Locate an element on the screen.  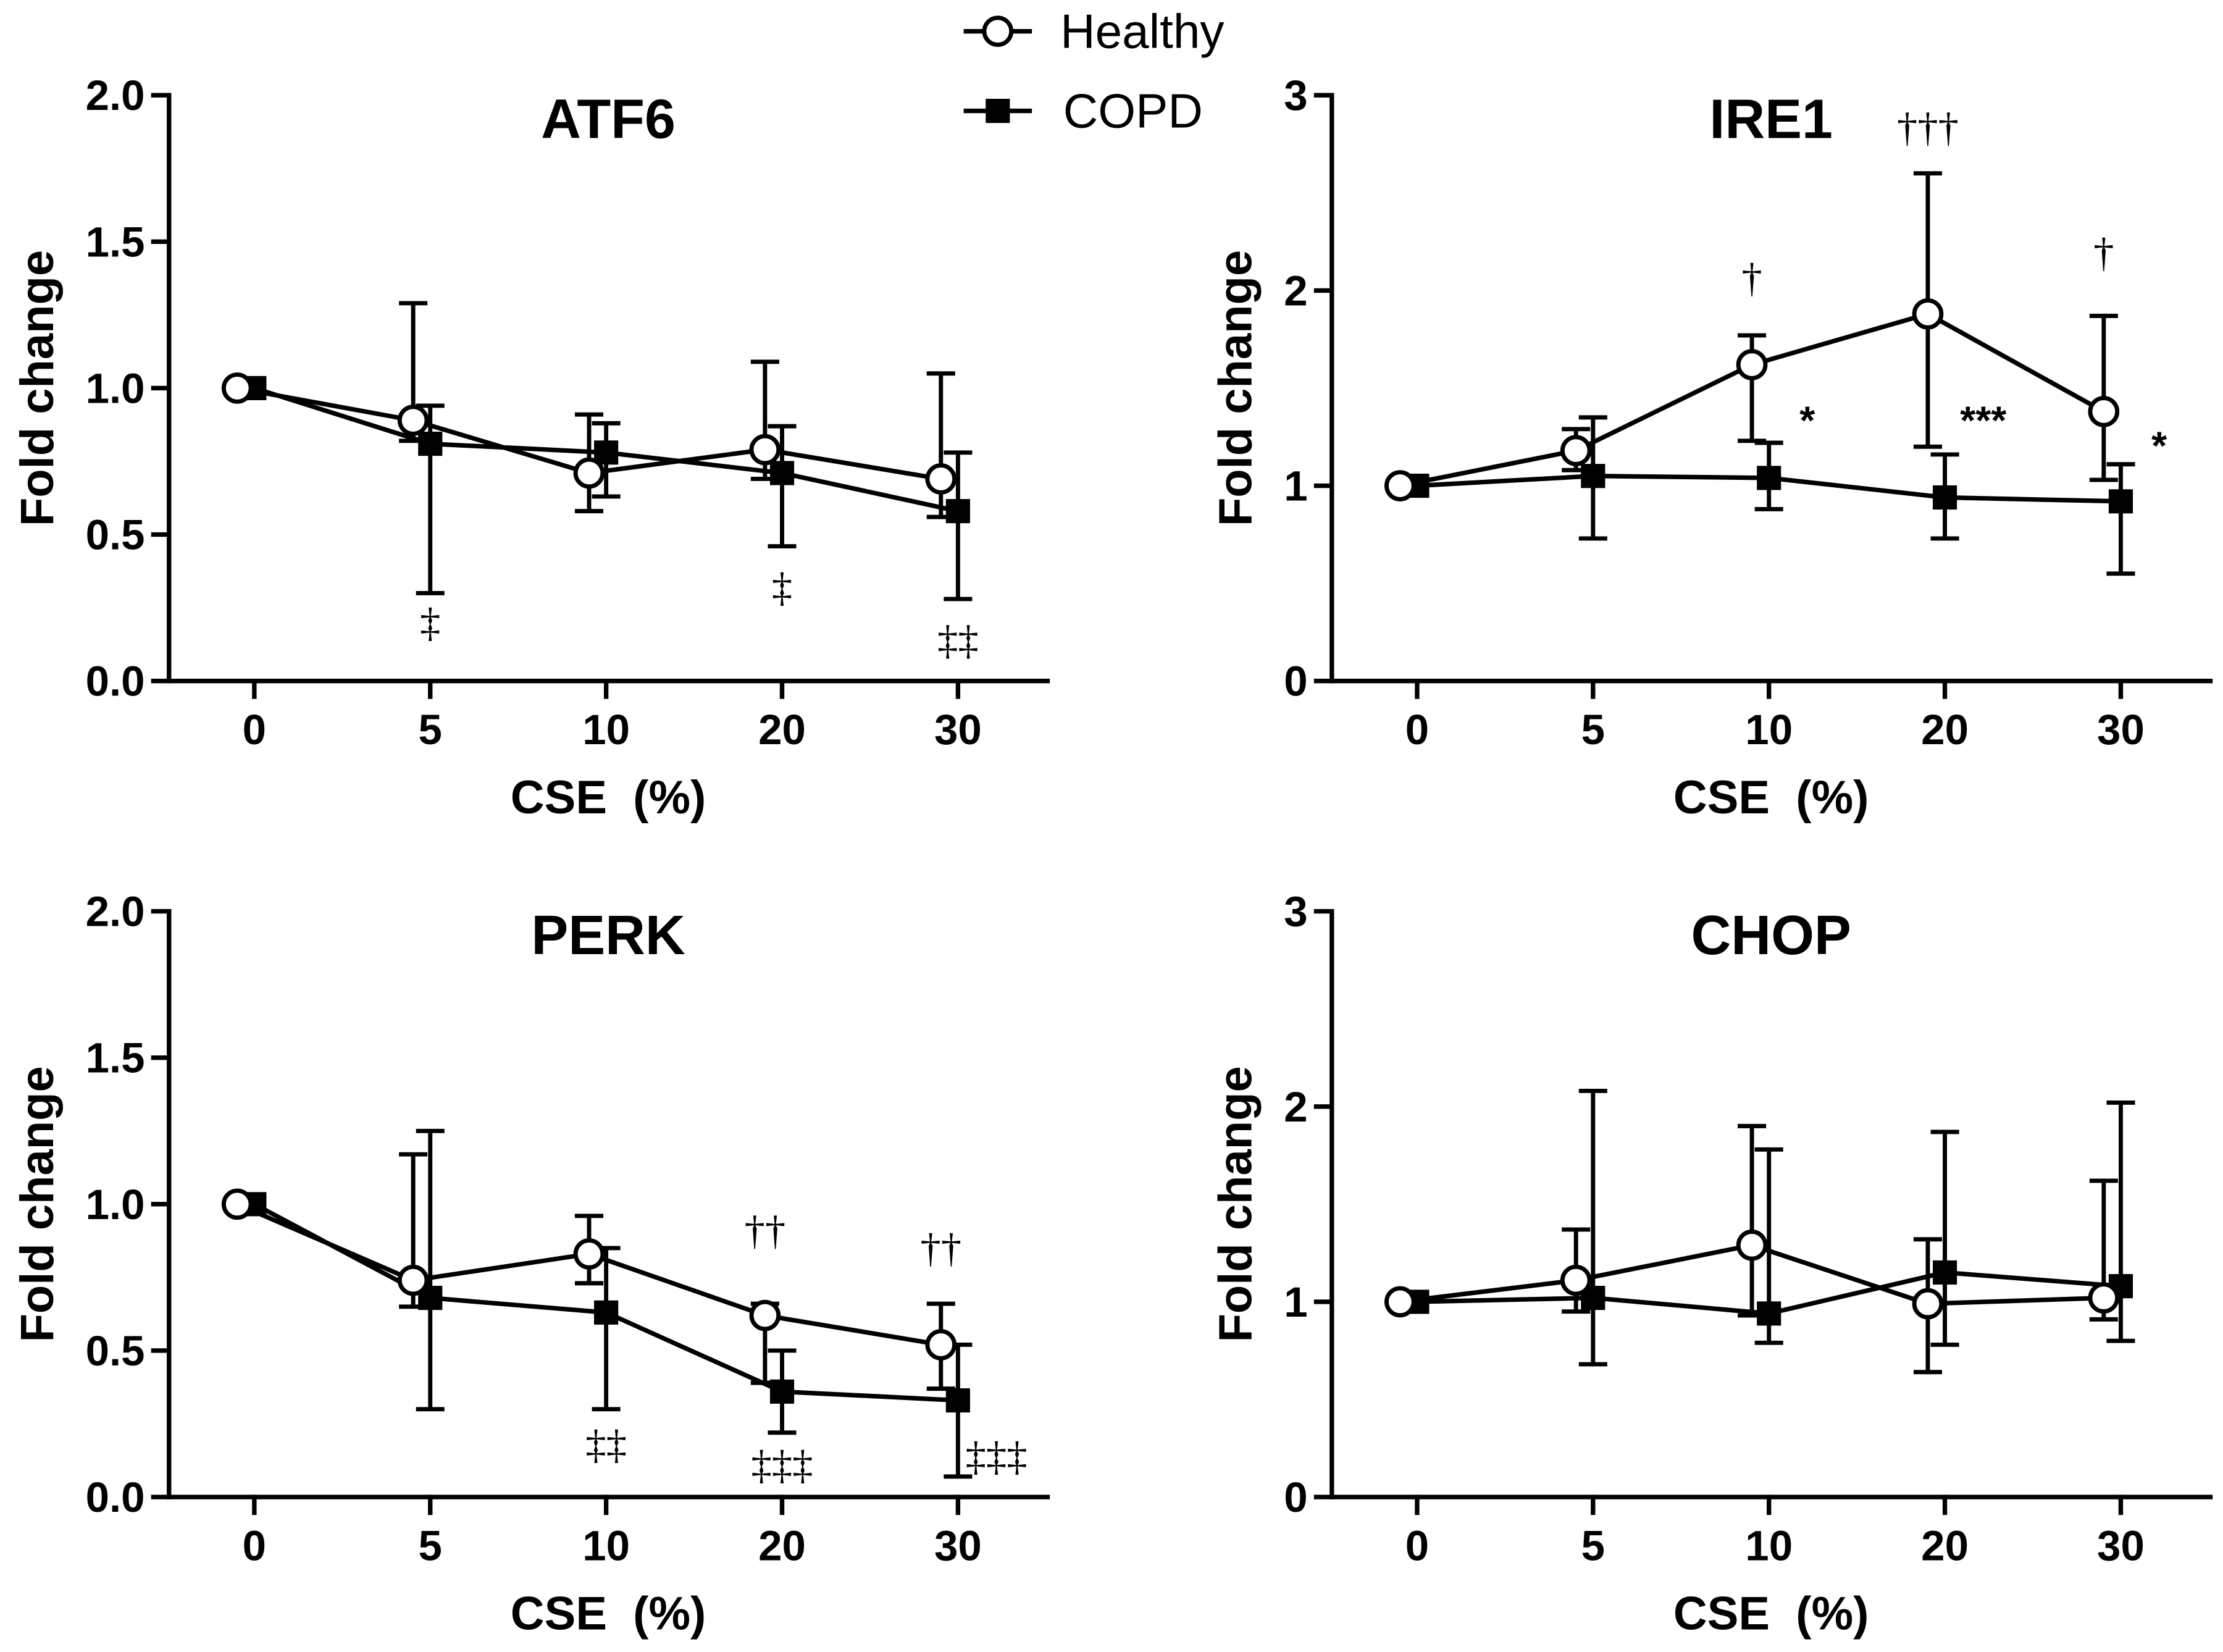
chop-x-tick-label: 10 is located at coordinates (1769, 1545).